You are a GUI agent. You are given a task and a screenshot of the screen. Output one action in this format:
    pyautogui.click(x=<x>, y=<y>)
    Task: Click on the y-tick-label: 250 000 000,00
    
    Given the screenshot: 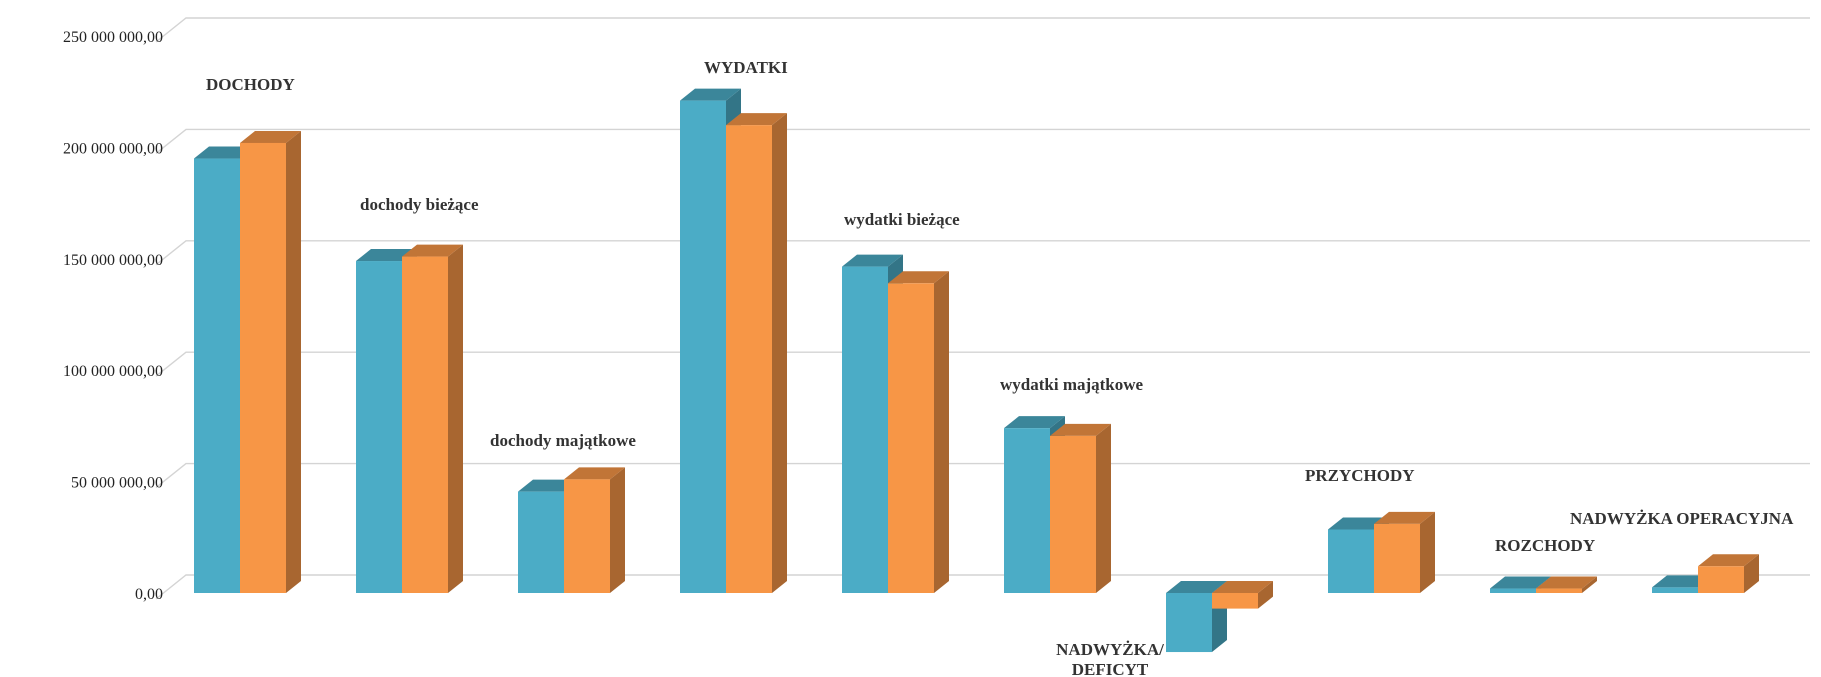 What is the action you would take?
    pyautogui.click(x=113, y=37)
    